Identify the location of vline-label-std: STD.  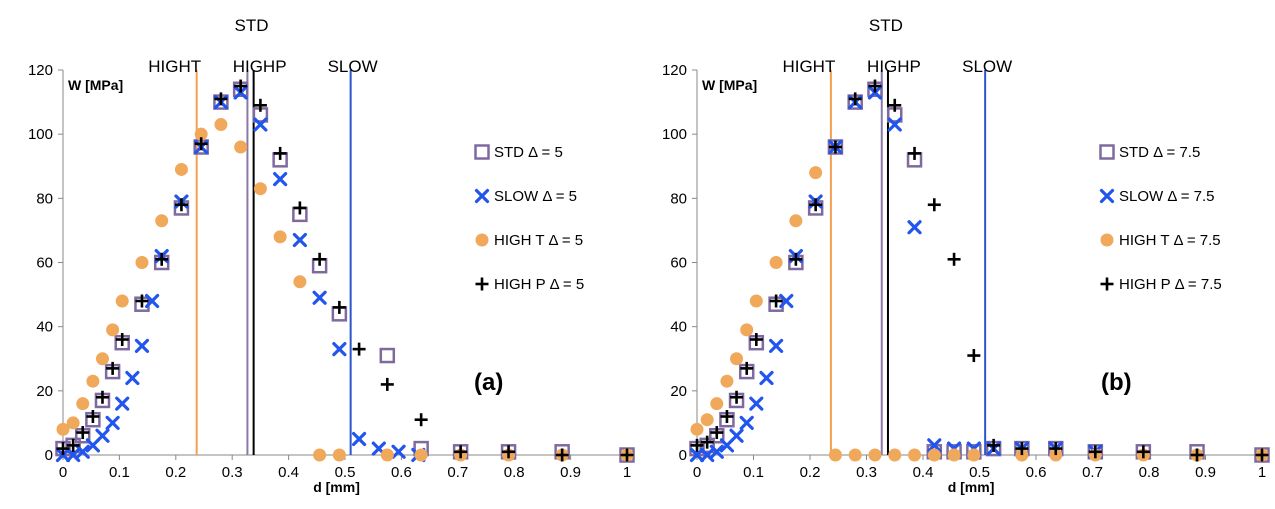
(252, 25).